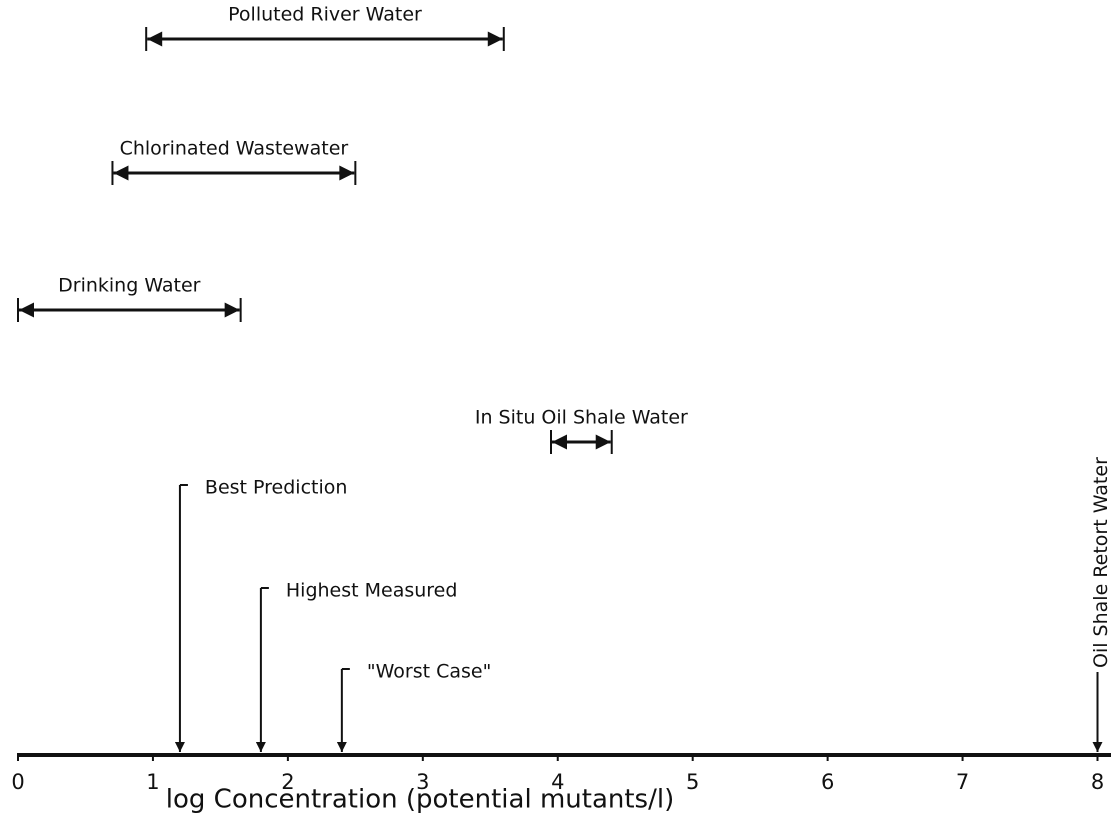 This screenshot has width=1115, height=814. I want to click on x-axis-title: log Concentration (potential mutants/l), so click(420, 799).